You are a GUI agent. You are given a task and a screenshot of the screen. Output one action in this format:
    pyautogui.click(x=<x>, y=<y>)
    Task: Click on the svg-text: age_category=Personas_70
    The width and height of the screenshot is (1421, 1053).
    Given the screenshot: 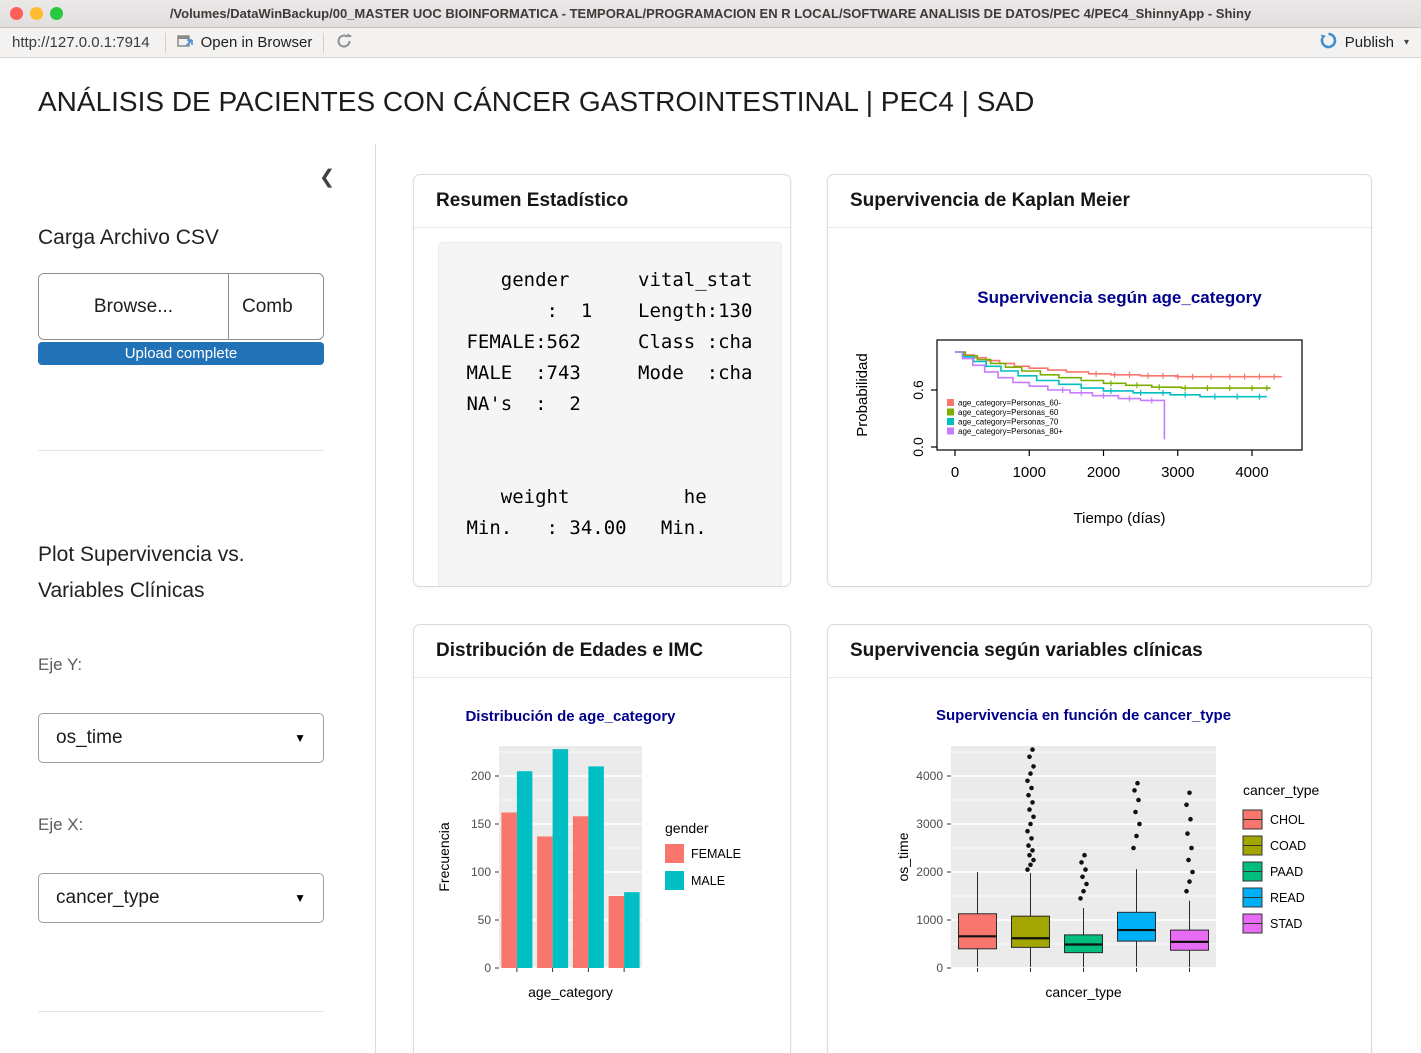 What is the action you would take?
    pyautogui.click(x=1008, y=422)
    